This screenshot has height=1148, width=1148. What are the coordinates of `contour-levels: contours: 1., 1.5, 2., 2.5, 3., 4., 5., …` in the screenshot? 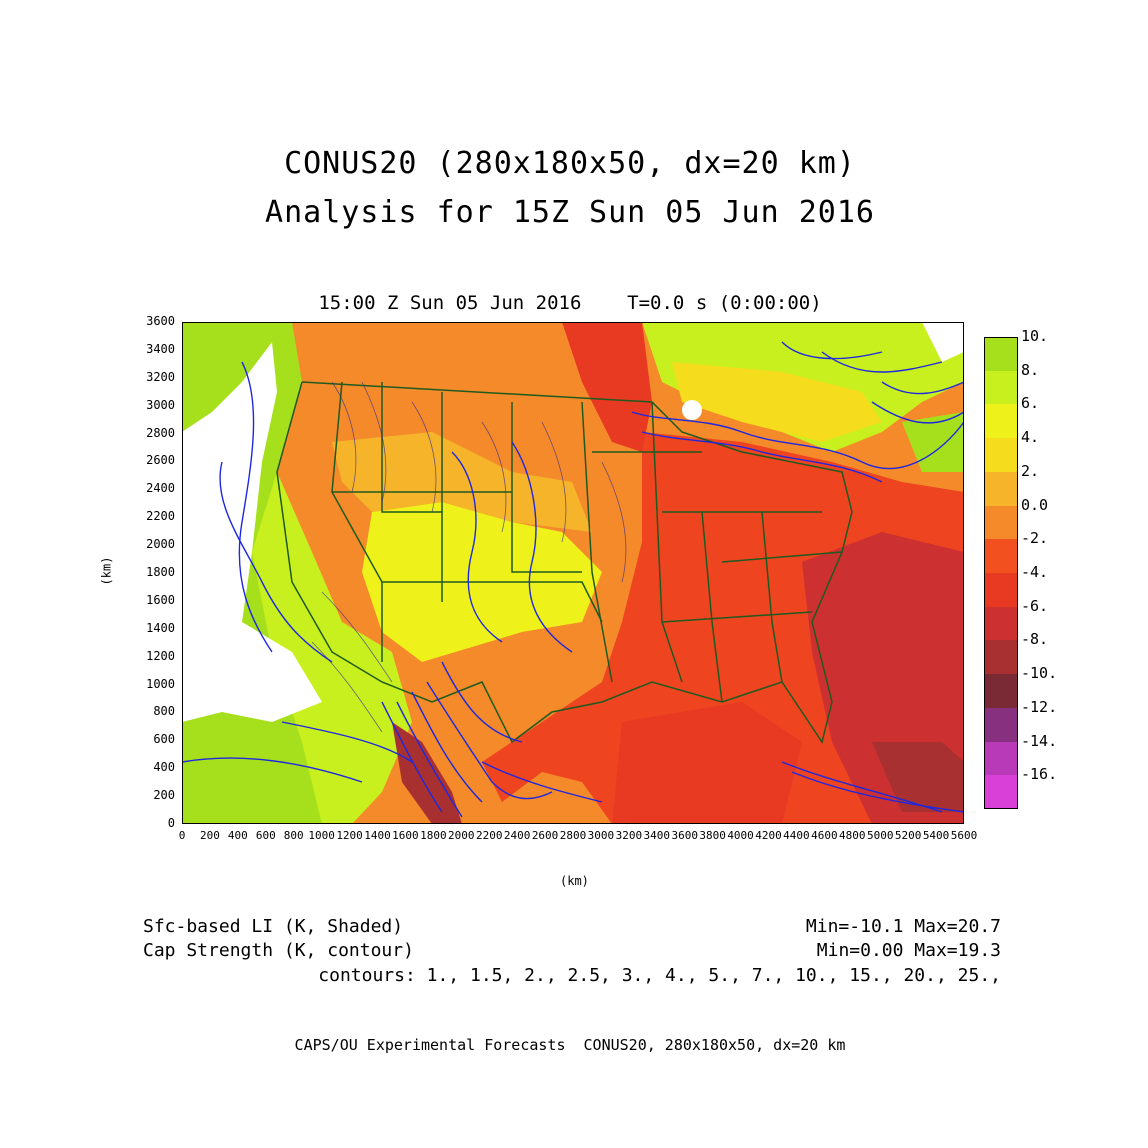 It's located at (659, 975).